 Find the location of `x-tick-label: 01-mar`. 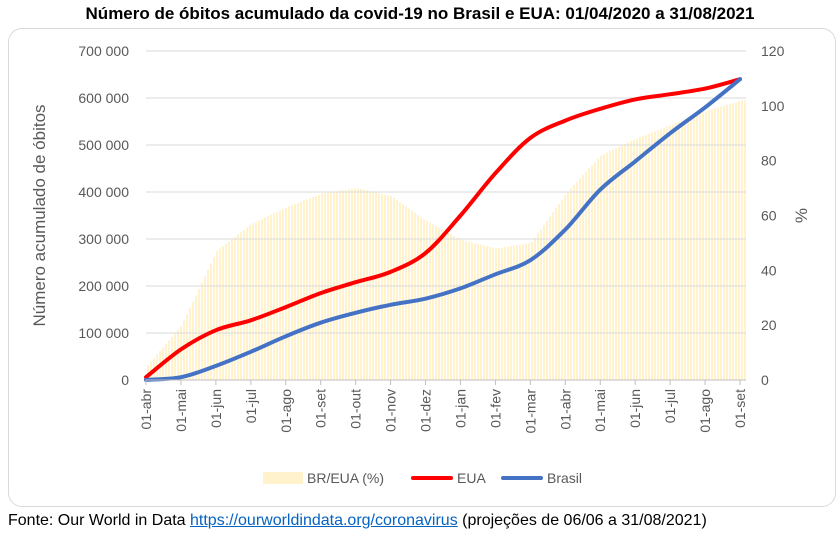

x-tick-label: 01-mar is located at coordinates (530, 411).